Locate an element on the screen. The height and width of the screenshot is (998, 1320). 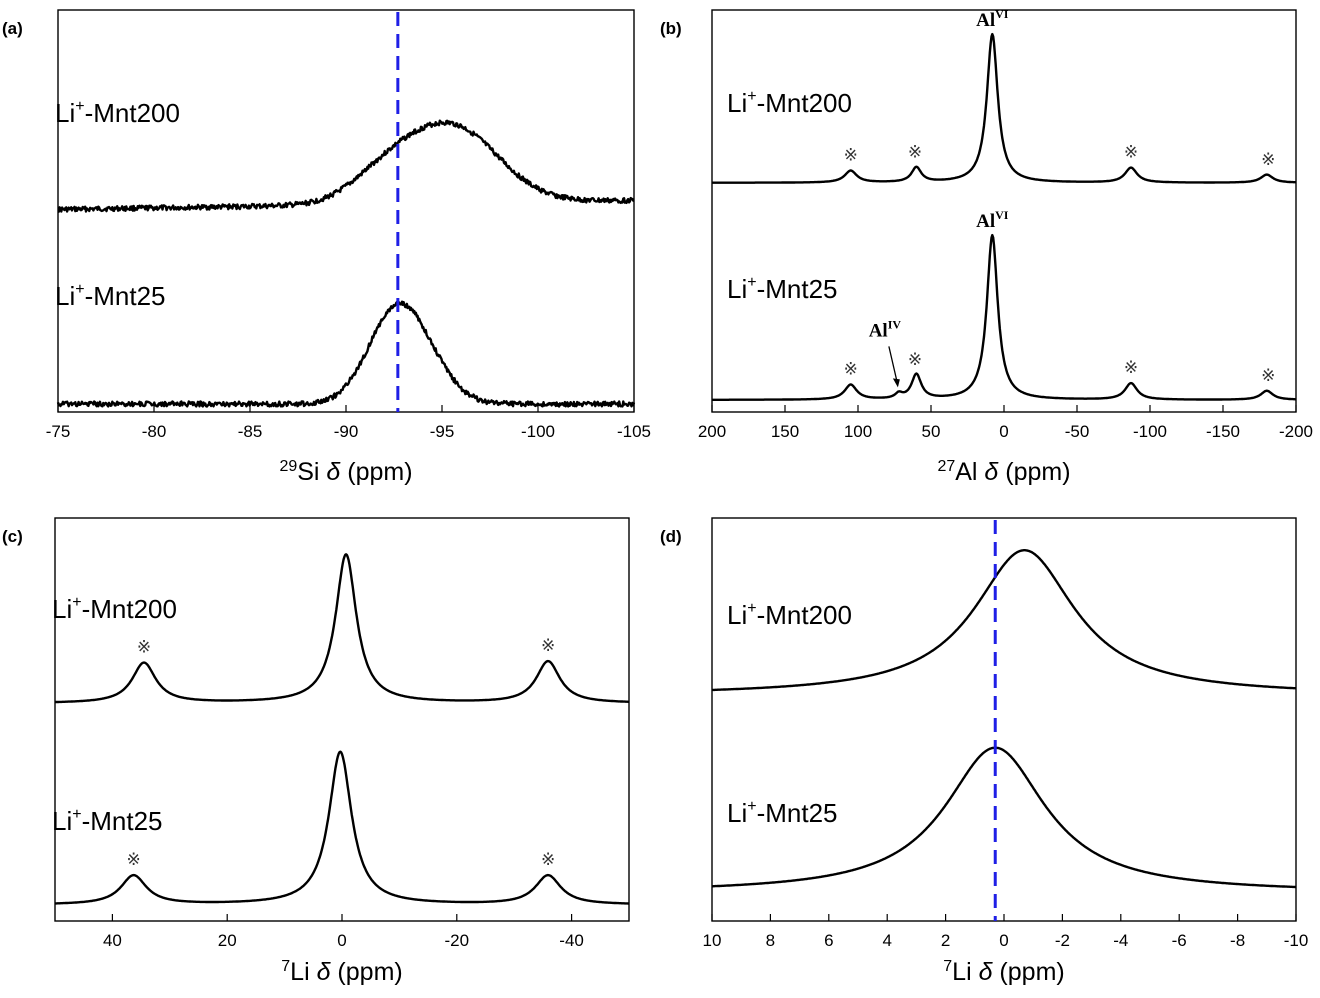
x-tick-label: -85 is located at coordinates (250, 431).